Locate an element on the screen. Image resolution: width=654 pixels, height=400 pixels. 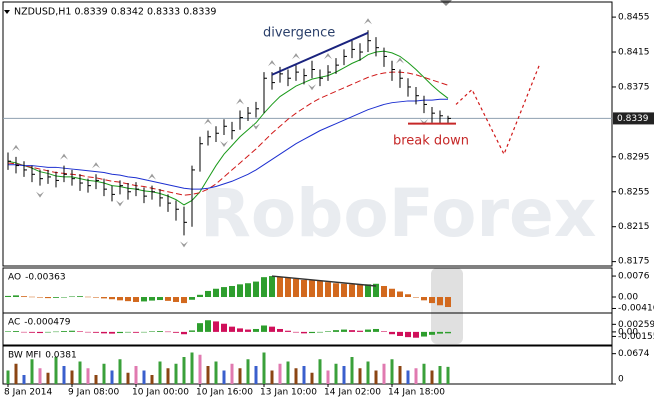
annotation: break down is located at coordinates (431, 141).